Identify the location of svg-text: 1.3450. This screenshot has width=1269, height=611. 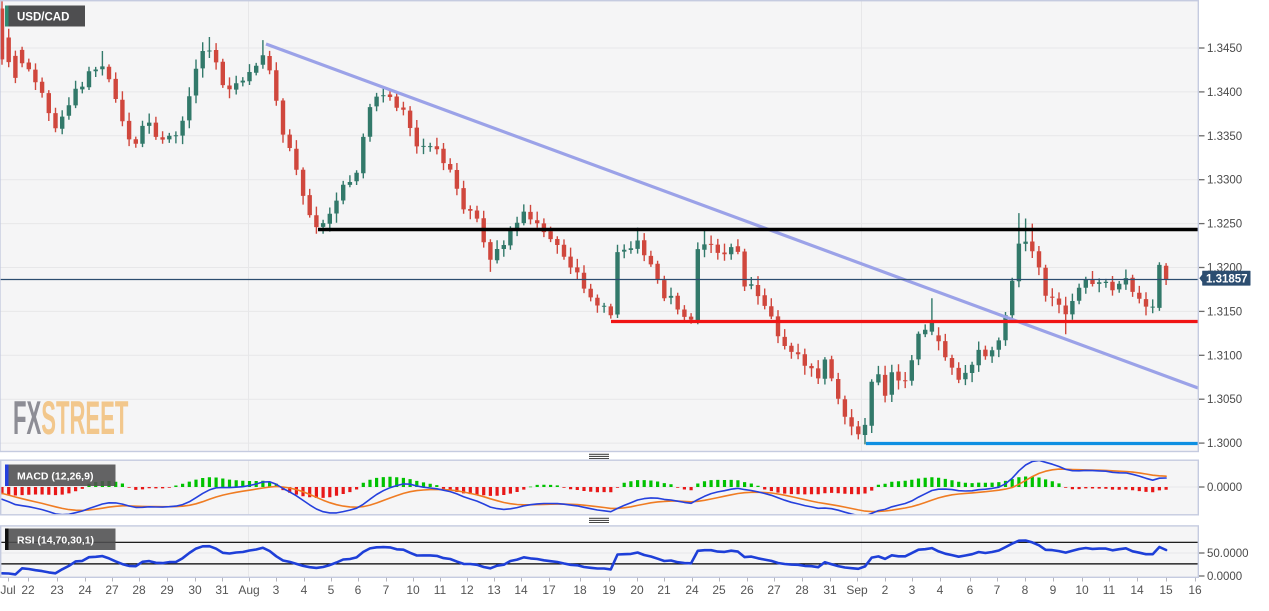
(1224, 49).